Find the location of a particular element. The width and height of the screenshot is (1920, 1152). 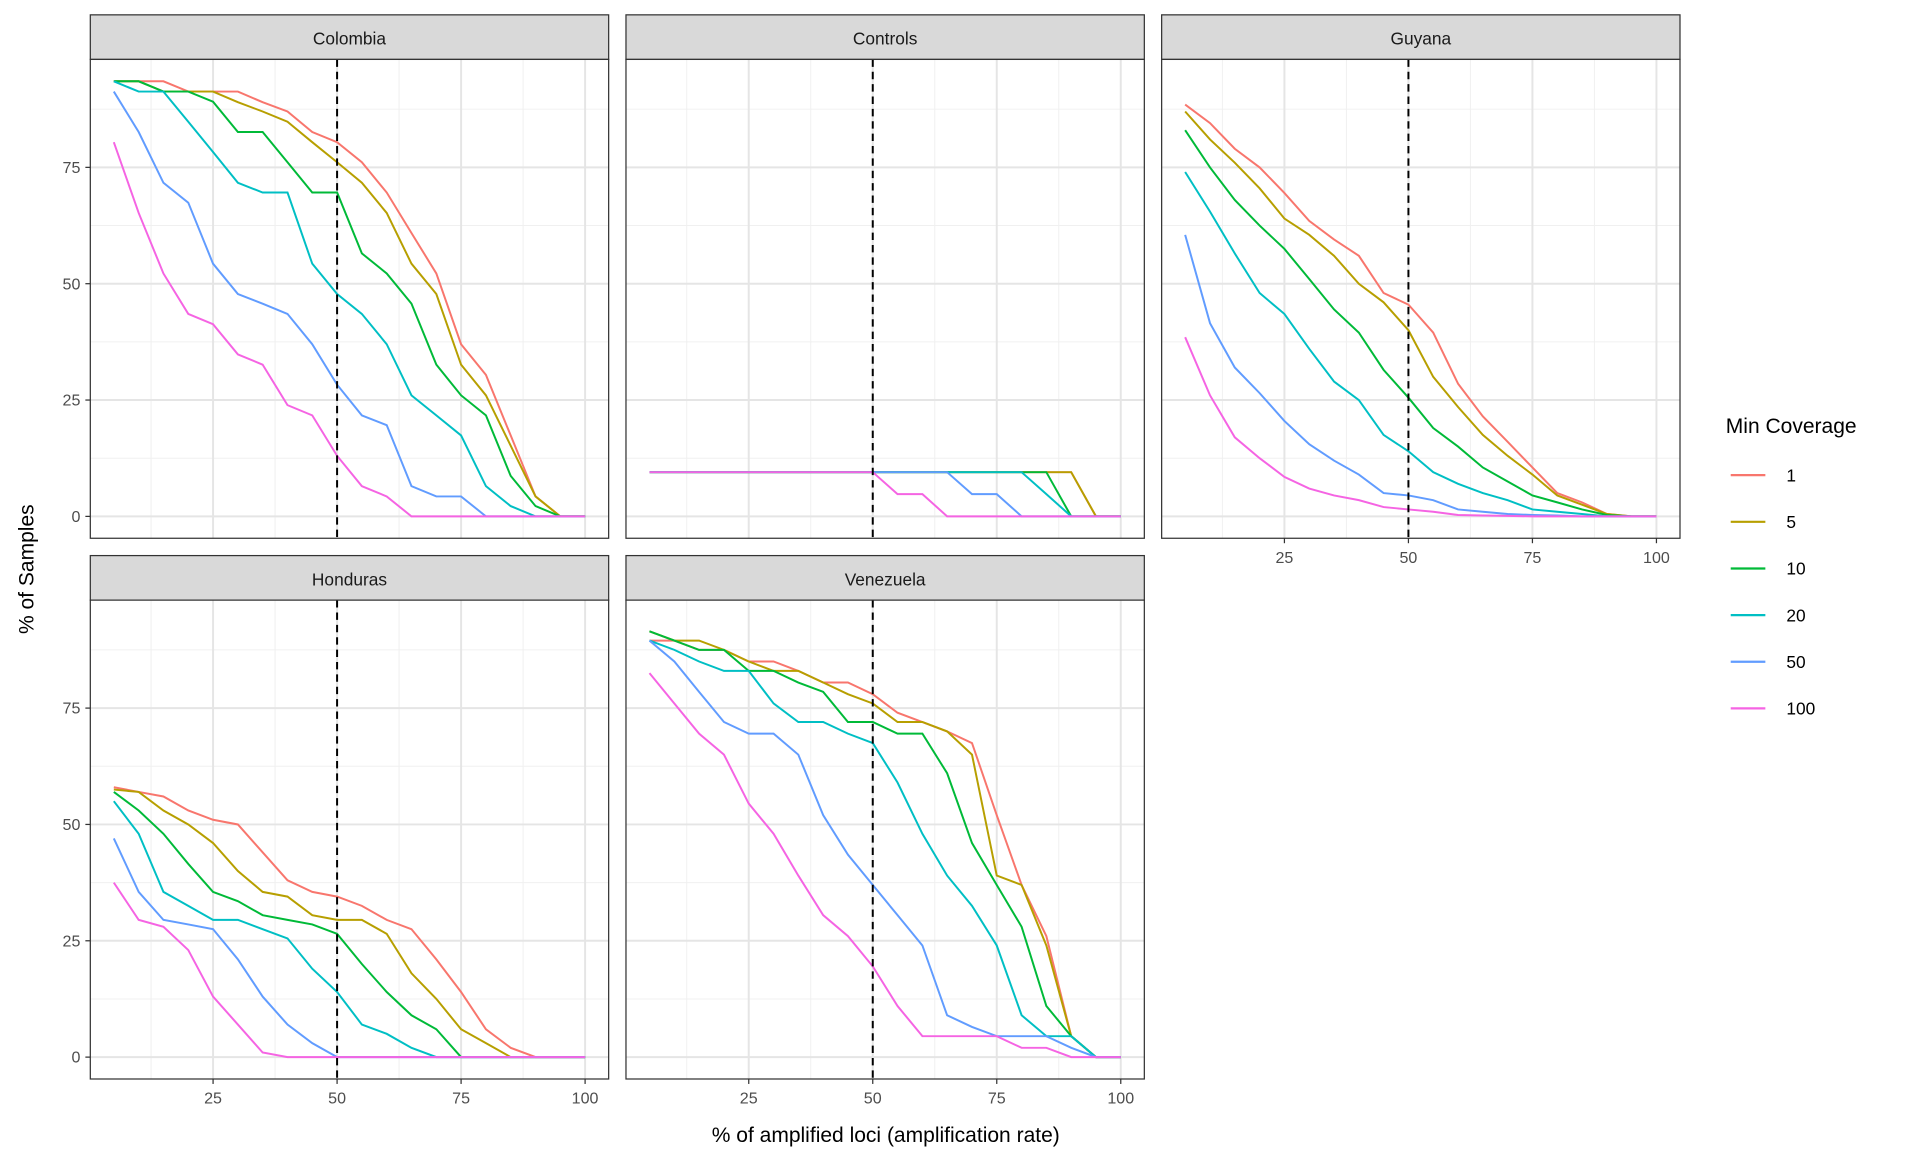

strip-title: Venezuela is located at coordinates (885, 579).